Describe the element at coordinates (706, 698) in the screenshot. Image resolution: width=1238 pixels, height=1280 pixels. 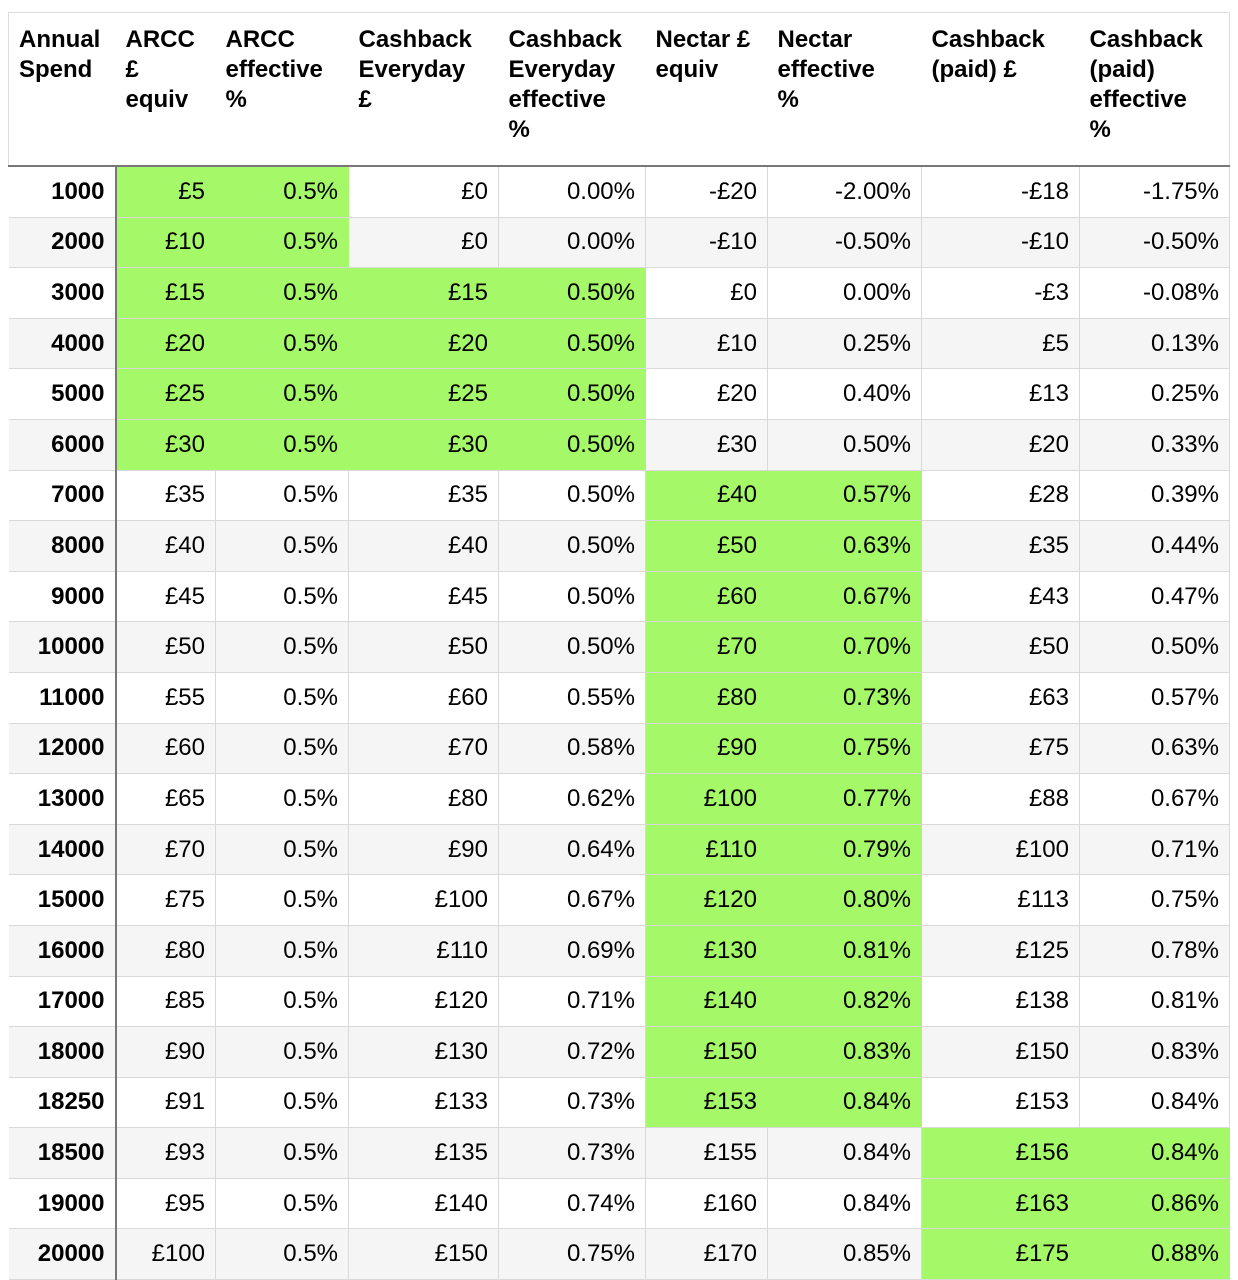
I see `table-cell: £80` at that location.